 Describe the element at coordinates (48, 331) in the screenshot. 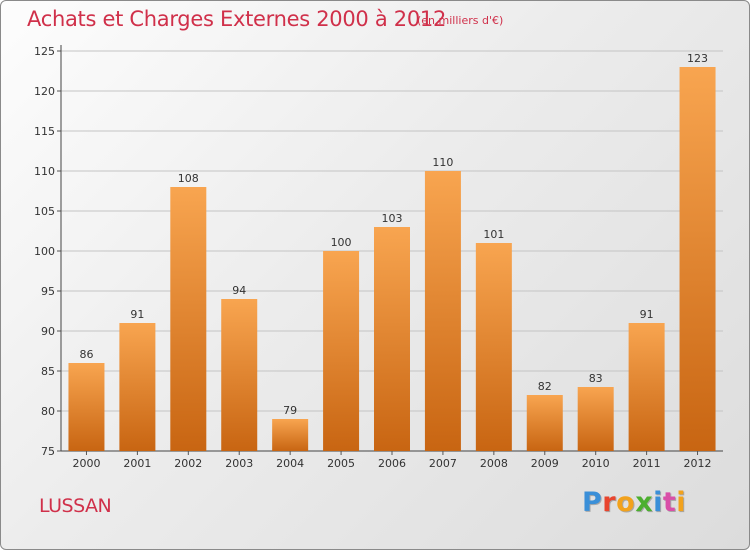

I see `y-tick-label: 90` at that location.